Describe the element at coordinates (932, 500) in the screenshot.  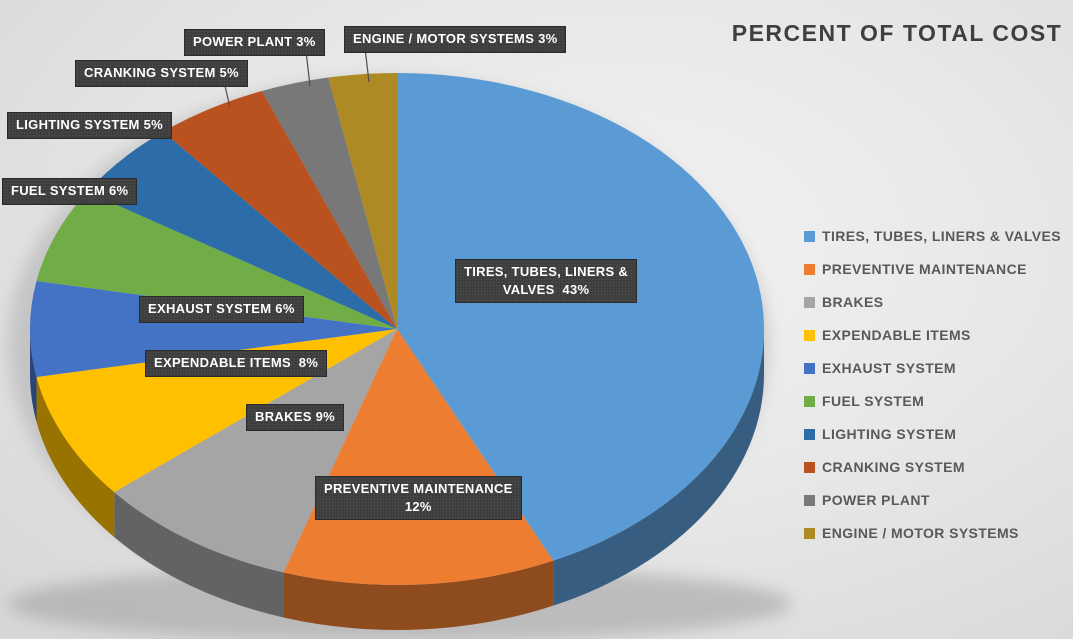
I see `legend-item-power-plant: POWER PLANT` at that location.